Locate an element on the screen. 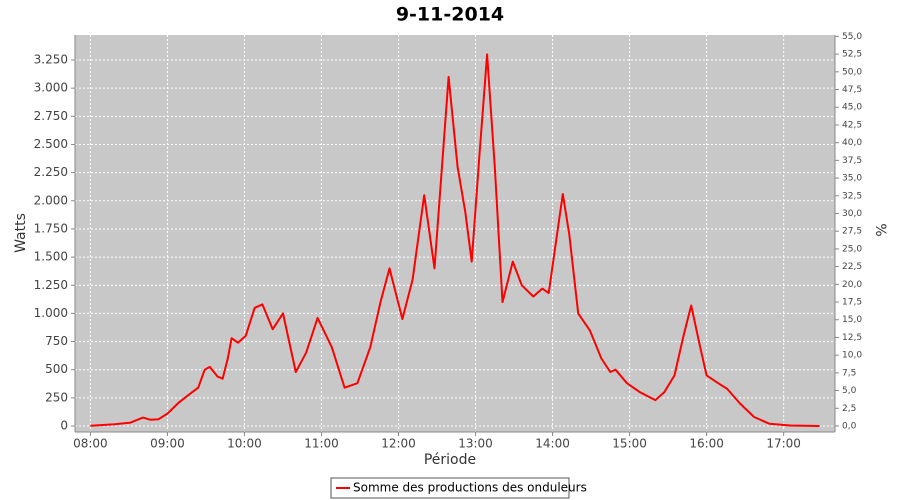 Image resolution: width=900 pixels, height=500 pixels. y2-tick-label: 2,5 is located at coordinates (849, 409).